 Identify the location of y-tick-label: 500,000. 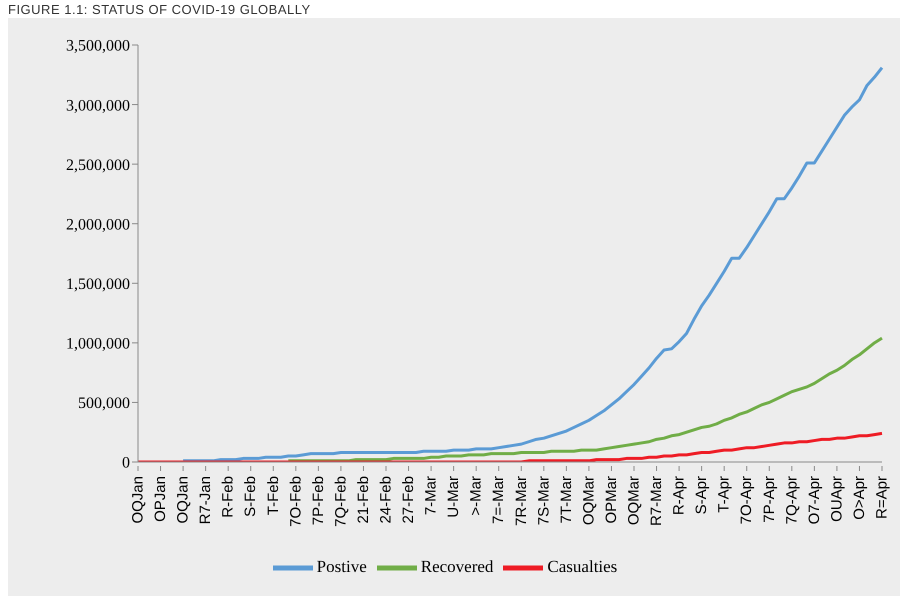
(104, 403).